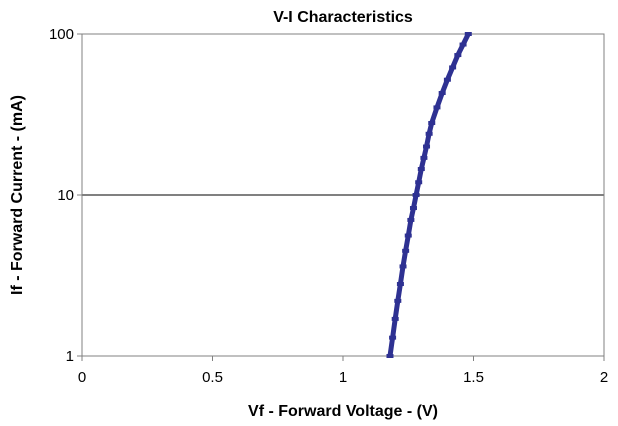 The height and width of the screenshot is (426, 618). I want to click on x-axis-label: Vf - Forward Voltage - (V), so click(343, 411).